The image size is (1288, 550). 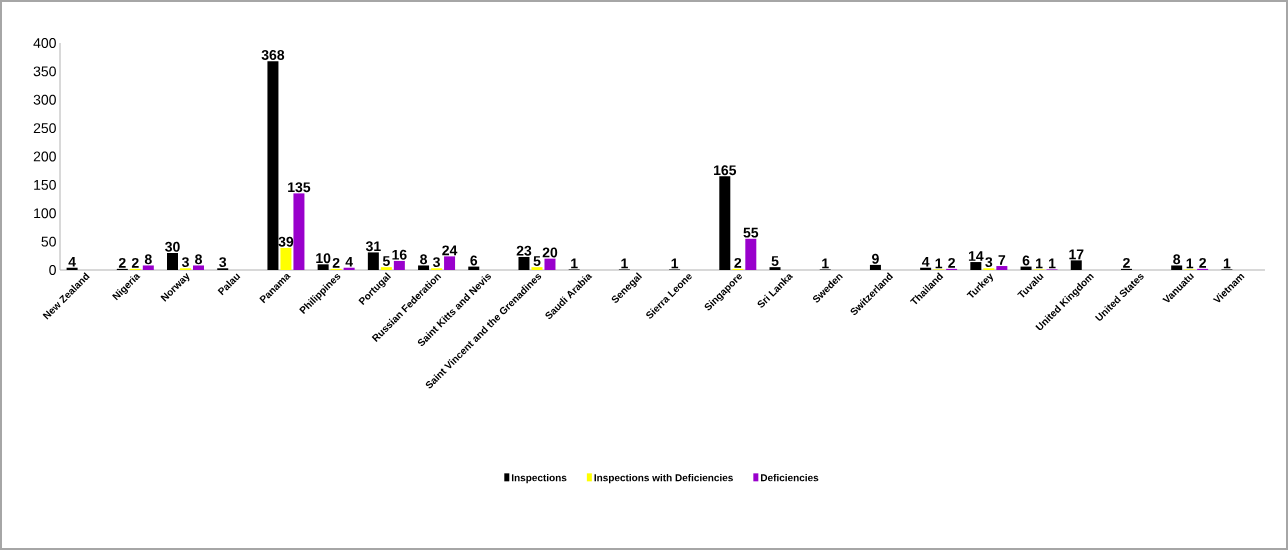 I want to click on legend-label: Deficiencies, so click(x=790, y=477).